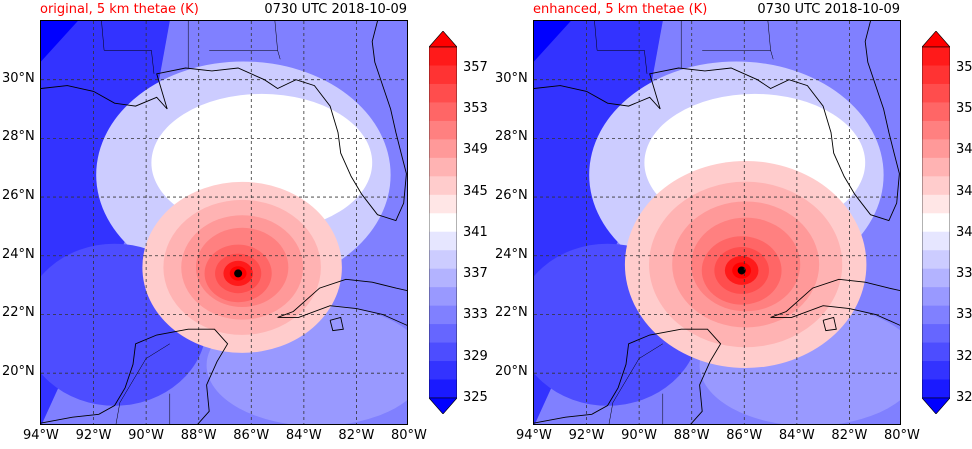 This screenshot has width=972, height=449. I want to click on panel-title: original, 5 km thetae (K), so click(119, 9).